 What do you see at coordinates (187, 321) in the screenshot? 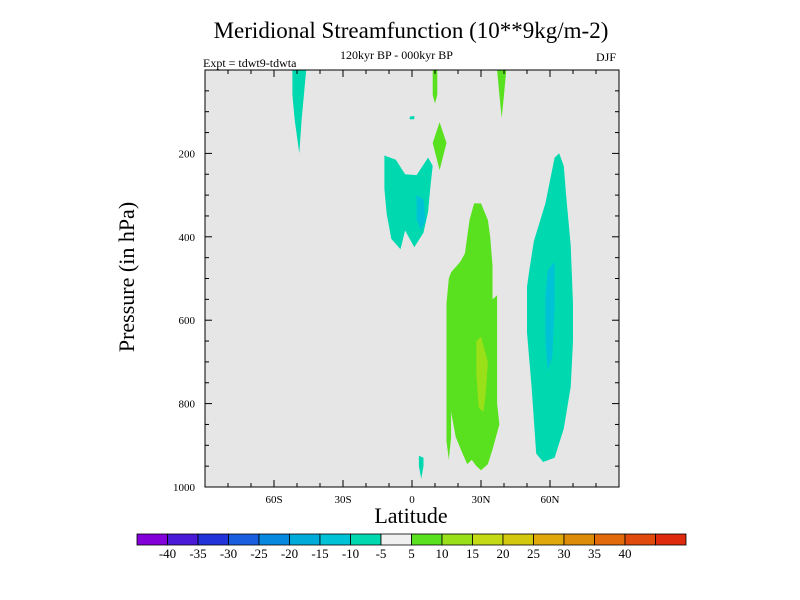
I see `y-tick-label: 600` at bounding box center [187, 321].